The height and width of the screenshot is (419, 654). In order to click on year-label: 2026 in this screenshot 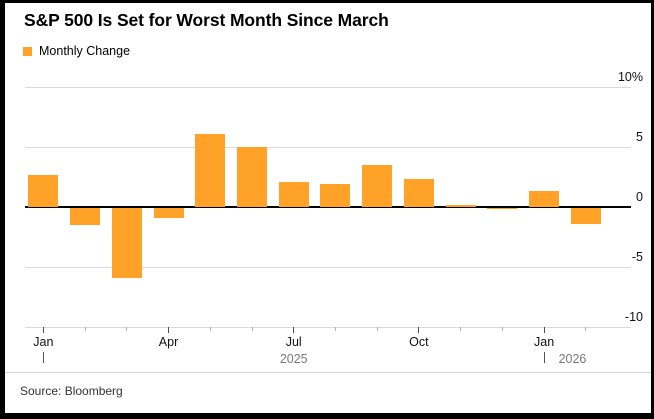, I will do `click(572, 359)`.